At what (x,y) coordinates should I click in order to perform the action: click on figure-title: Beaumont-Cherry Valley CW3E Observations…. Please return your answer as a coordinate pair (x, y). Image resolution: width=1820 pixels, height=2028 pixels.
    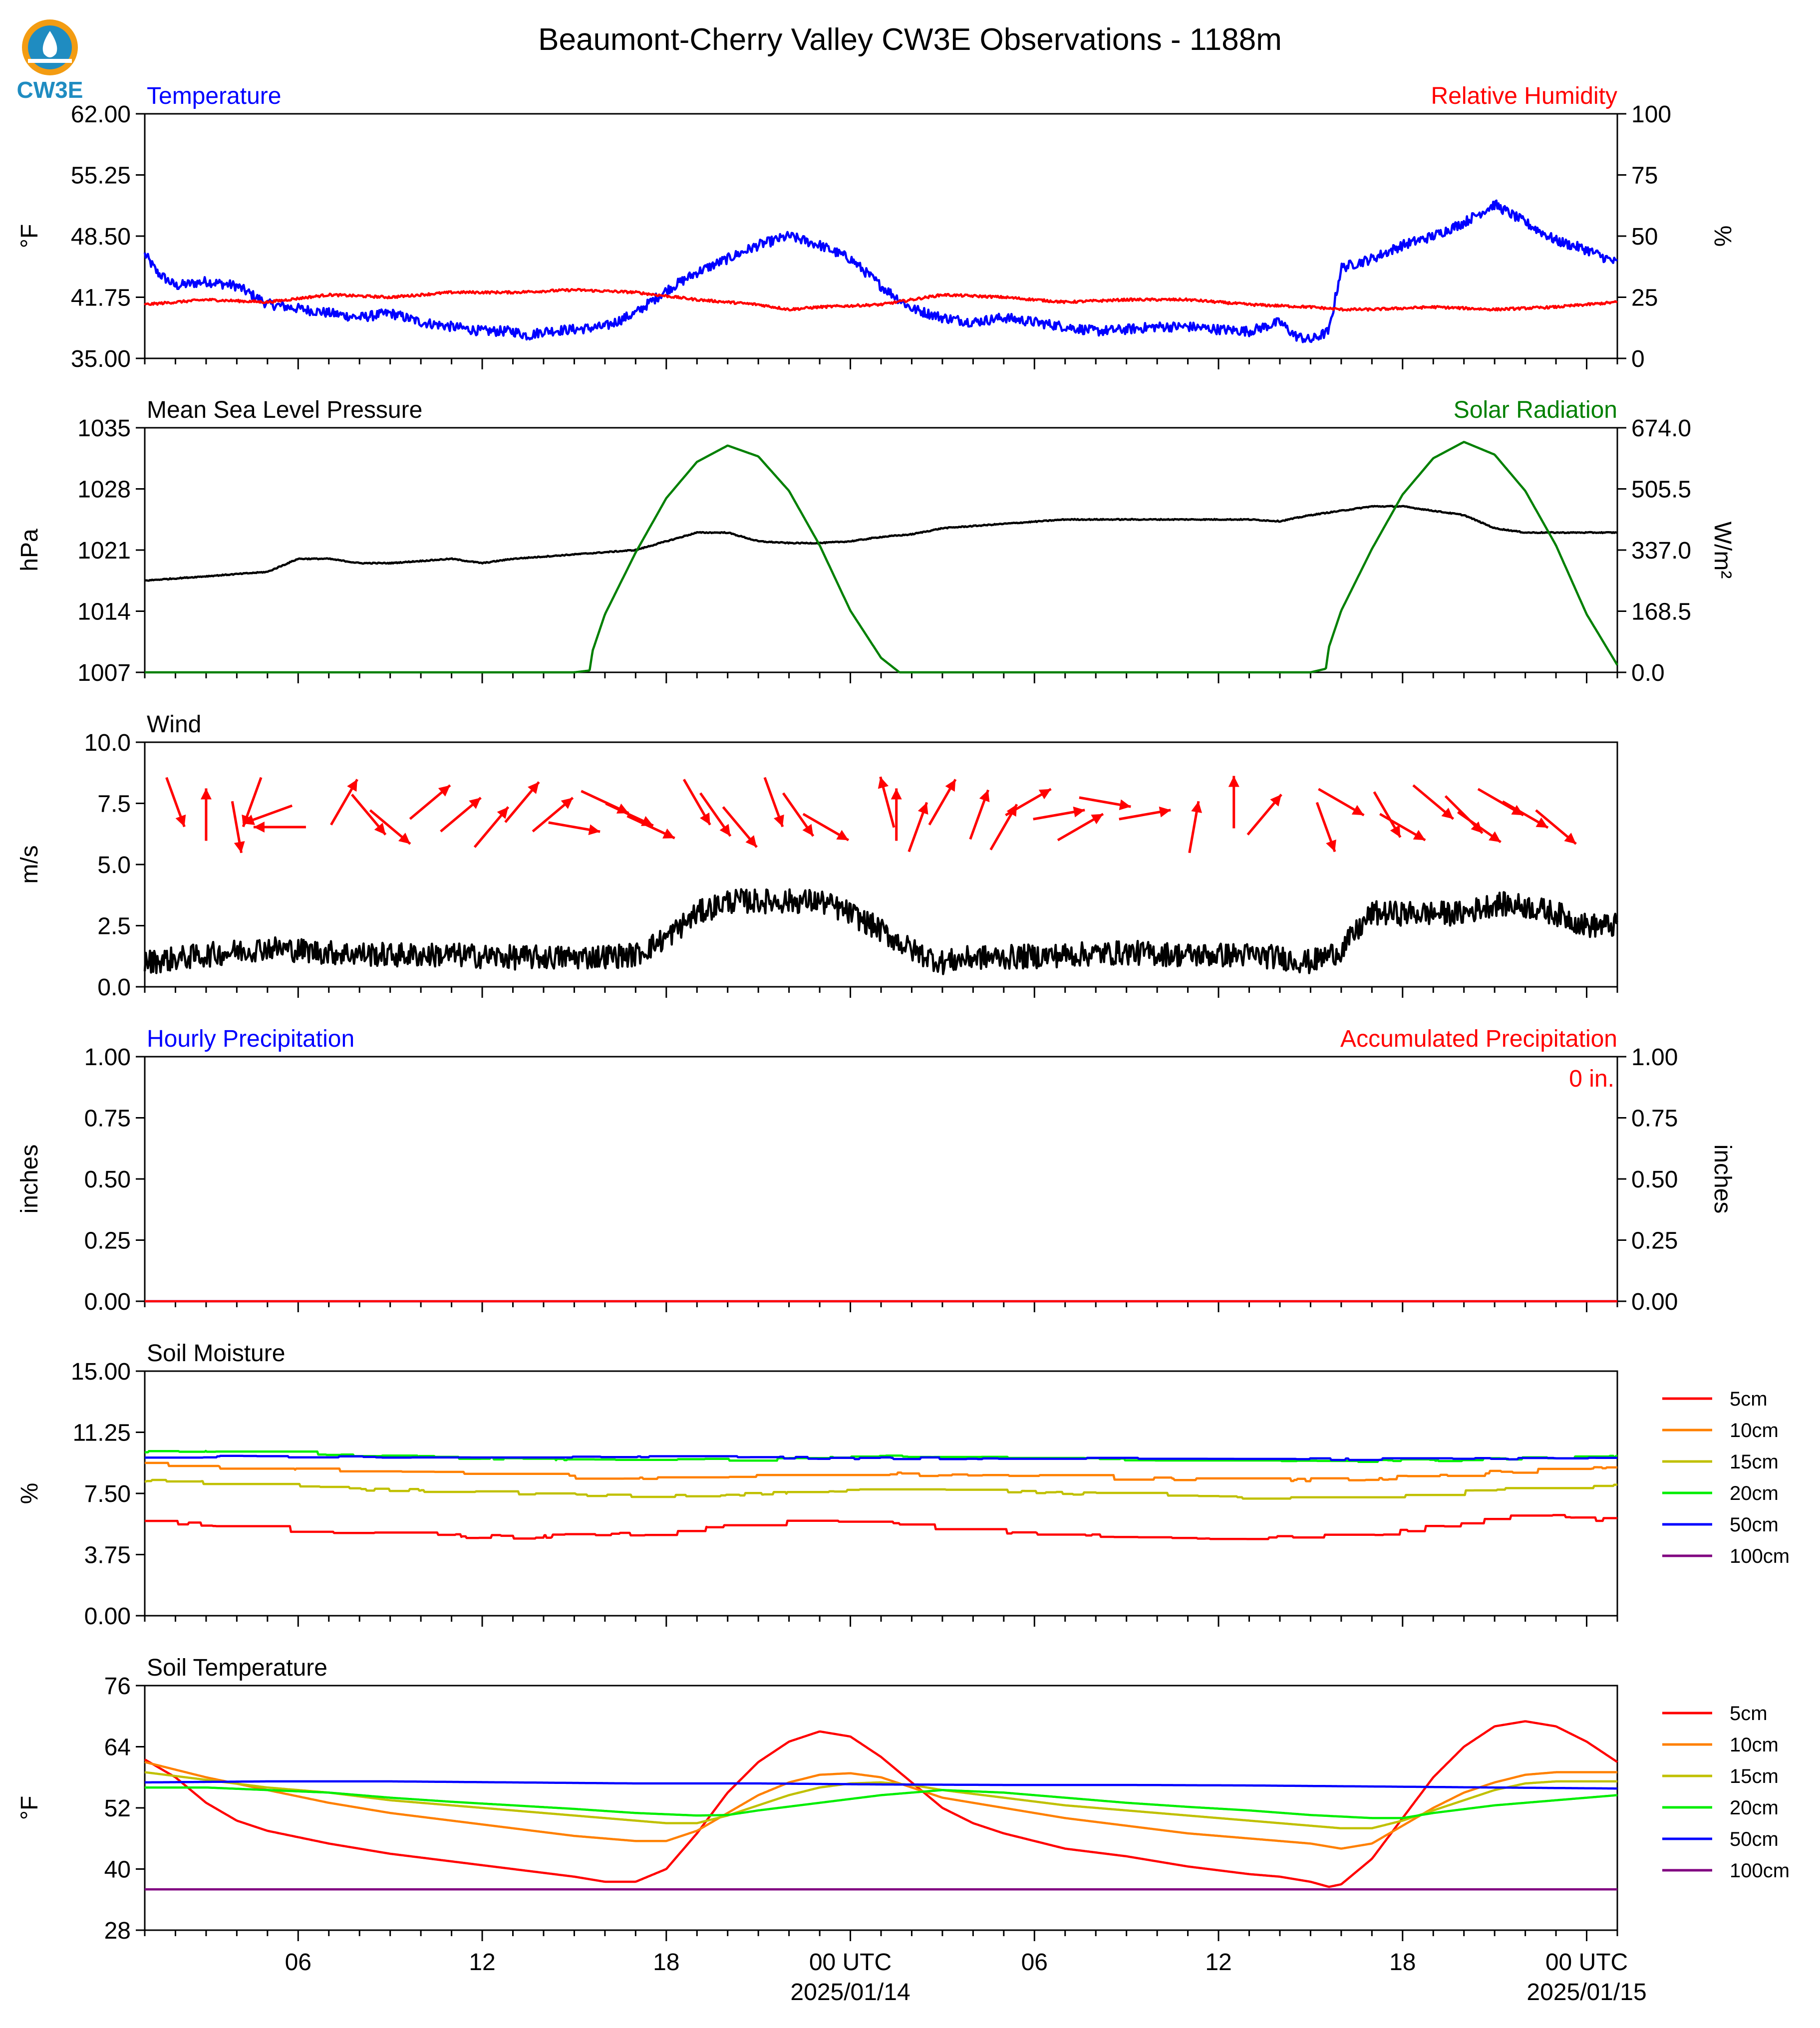
    Looking at the image, I should click on (910, 39).